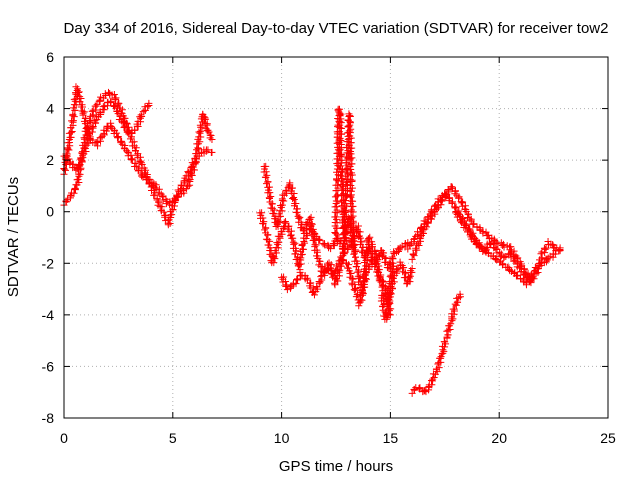 This screenshot has height=480, width=640. What do you see at coordinates (608, 438) in the screenshot?
I see `x-tick-label: 25` at bounding box center [608, 438].